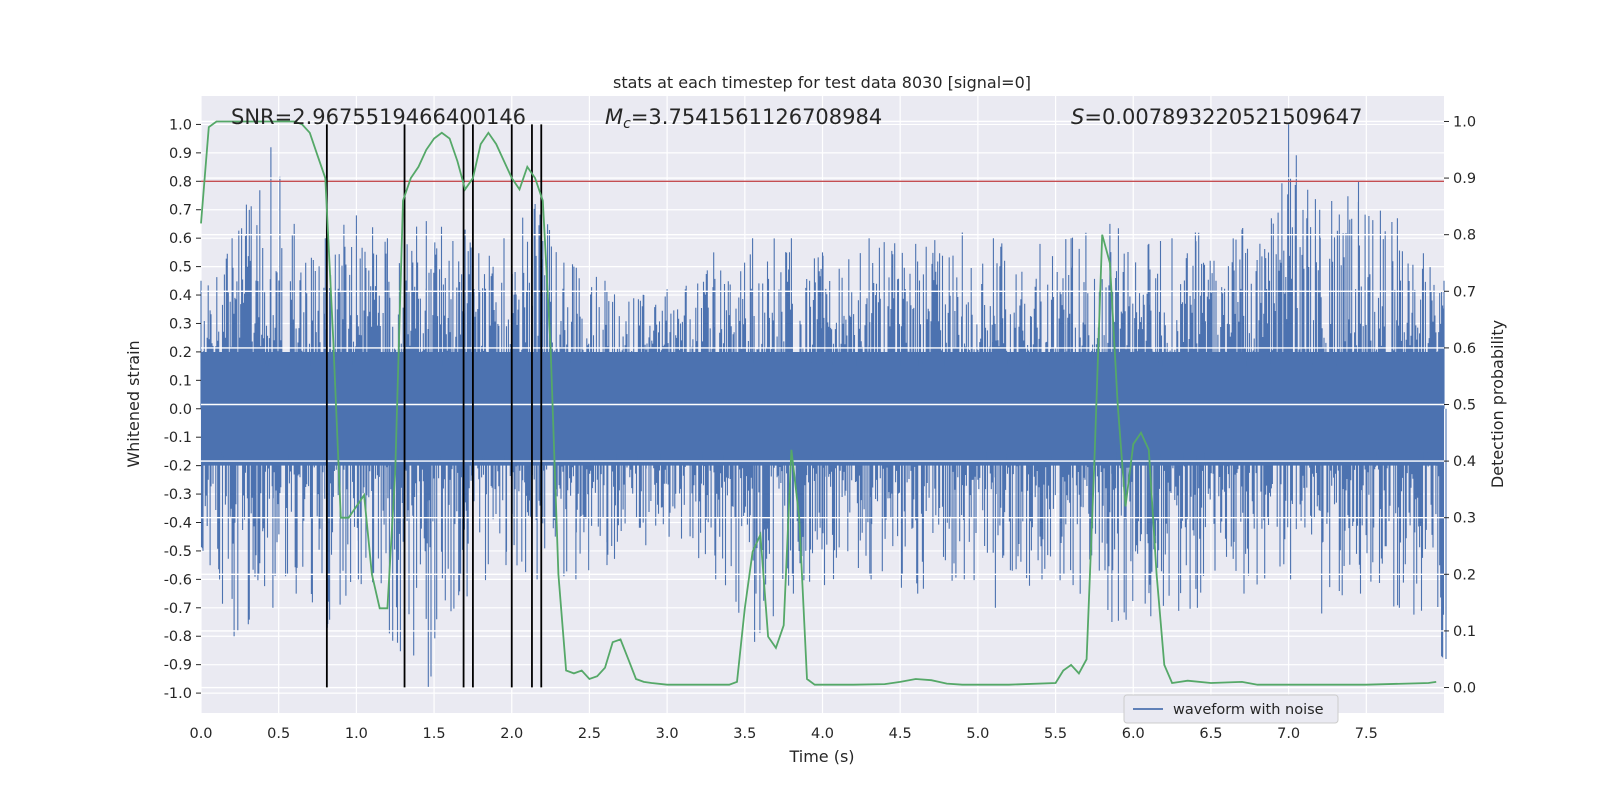 This screenshot has width=1600, height=800. I want to click on right-y-tick-label: 0.6, so click(1464, 349).